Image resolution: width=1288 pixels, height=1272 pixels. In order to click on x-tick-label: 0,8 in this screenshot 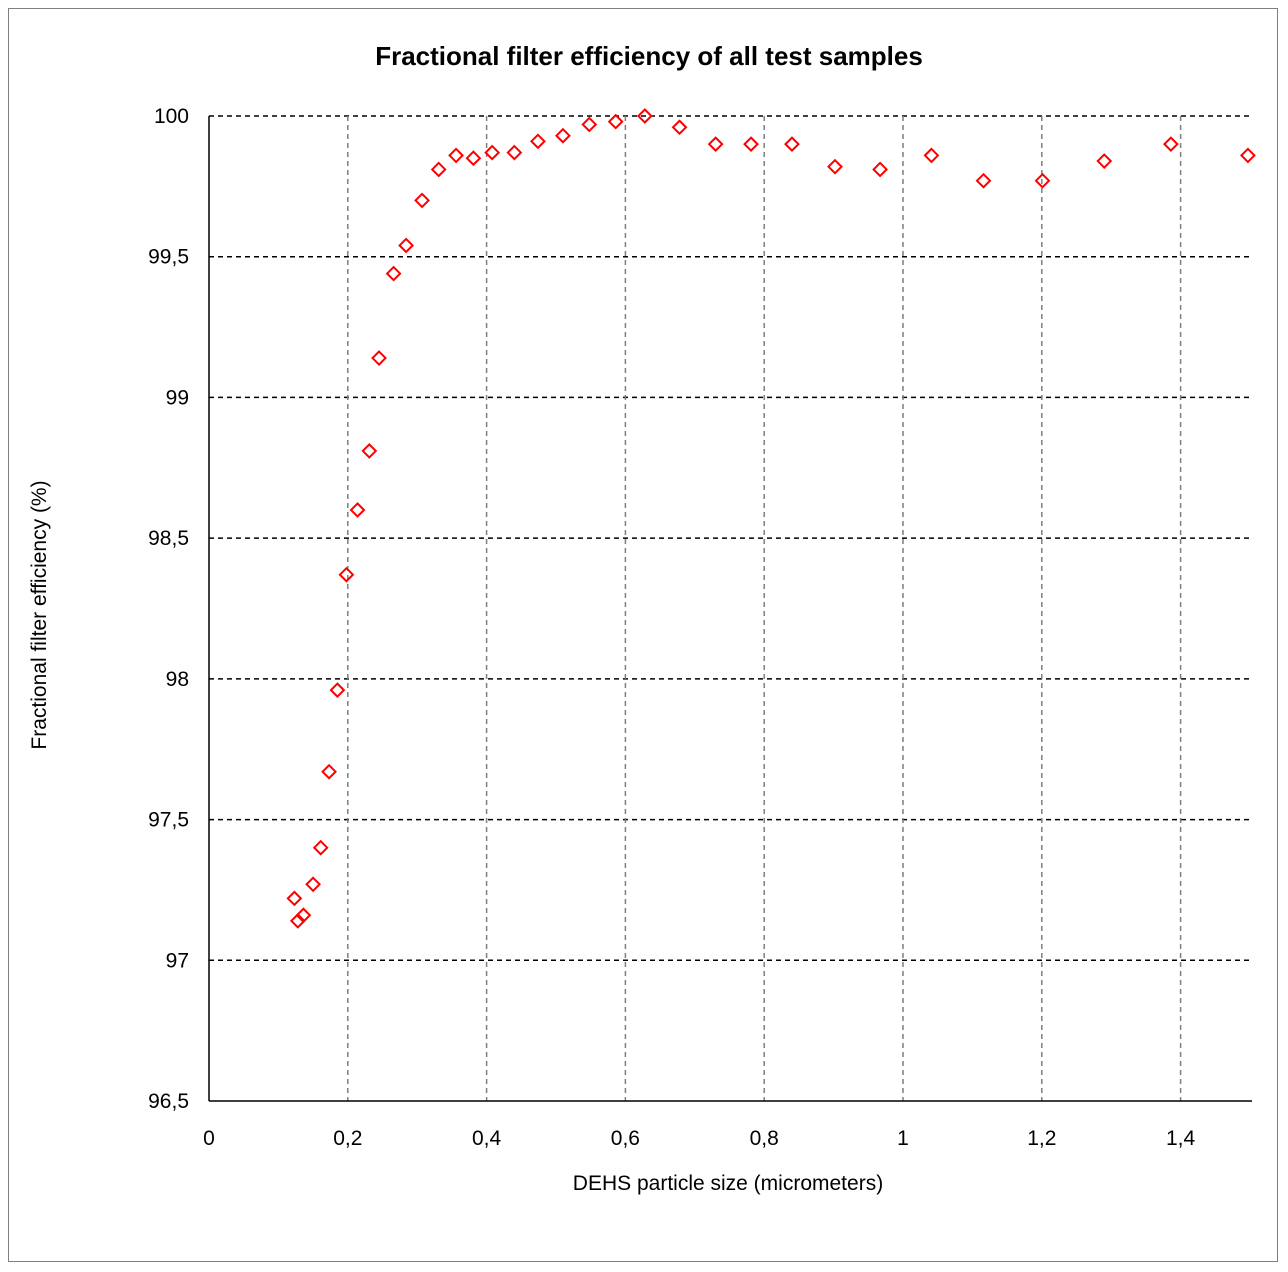, I will do `click(764, 1138)`.